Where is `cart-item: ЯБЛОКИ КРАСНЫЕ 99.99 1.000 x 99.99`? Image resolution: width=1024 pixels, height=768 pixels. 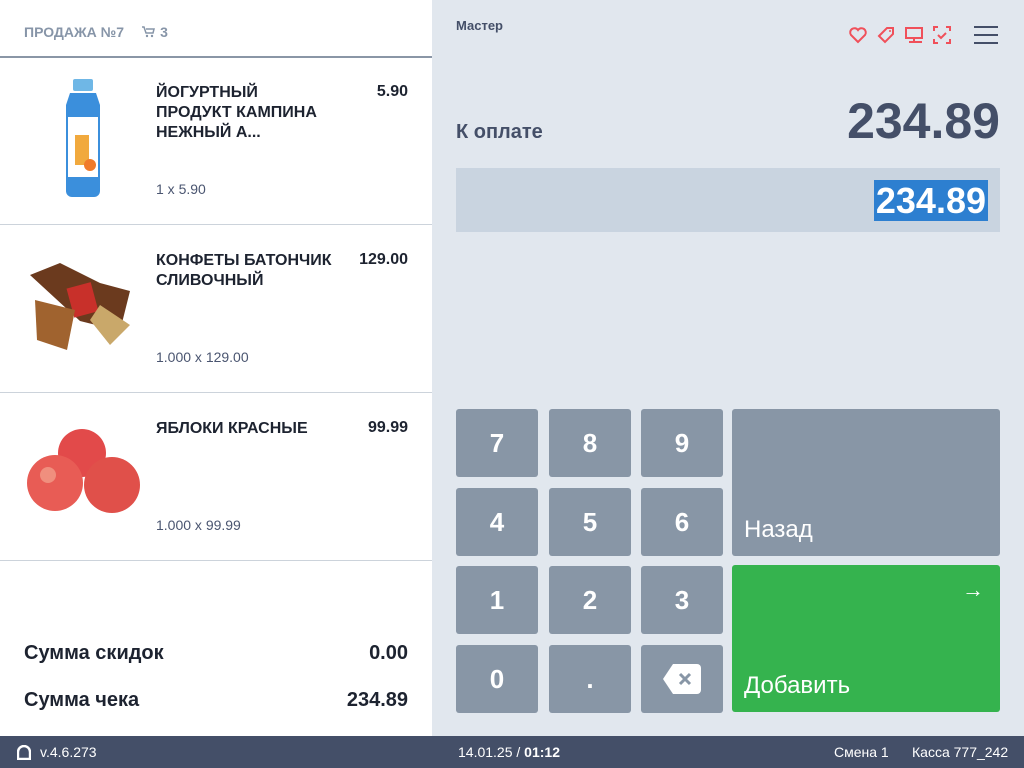 cart-item: ЯБЛОКИ КРАСНЫЕ 99.99 1.000 x 99.99 is located at coordinates (216, 477).